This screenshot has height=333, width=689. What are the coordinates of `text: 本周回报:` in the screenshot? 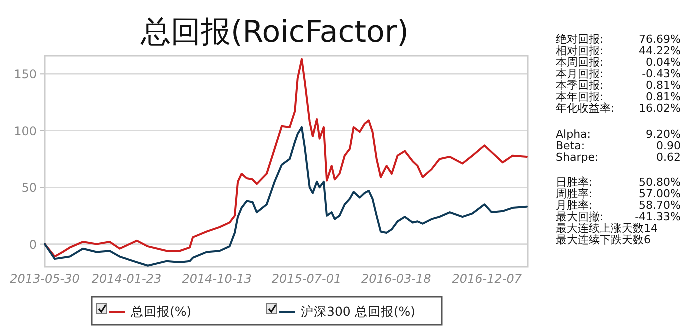 It's located at (580, 62).